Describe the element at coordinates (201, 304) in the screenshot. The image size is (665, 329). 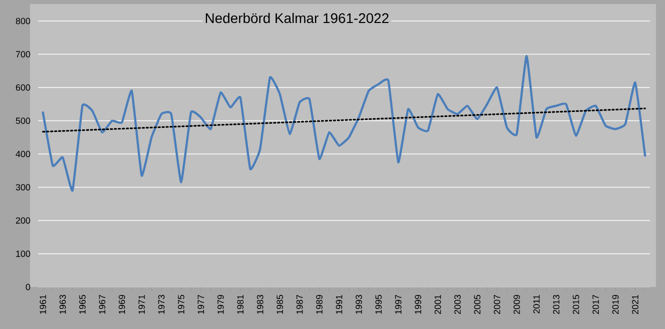
I see `x-tick-label: 1977` at that location.